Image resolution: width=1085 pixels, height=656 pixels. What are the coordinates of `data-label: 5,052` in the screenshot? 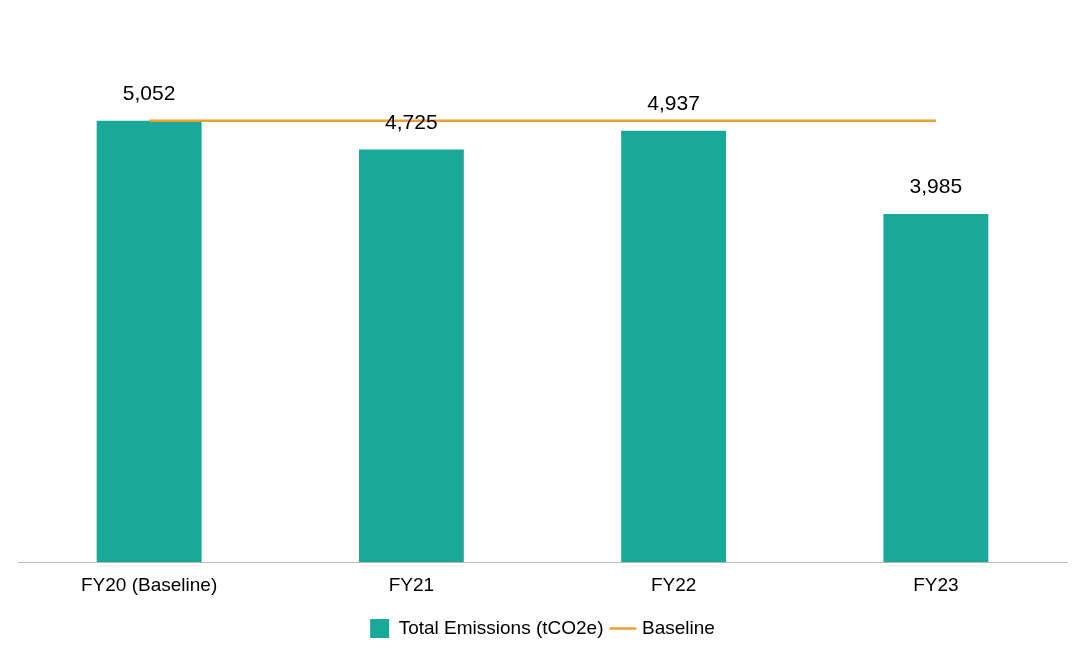 It's located at (149, 93).